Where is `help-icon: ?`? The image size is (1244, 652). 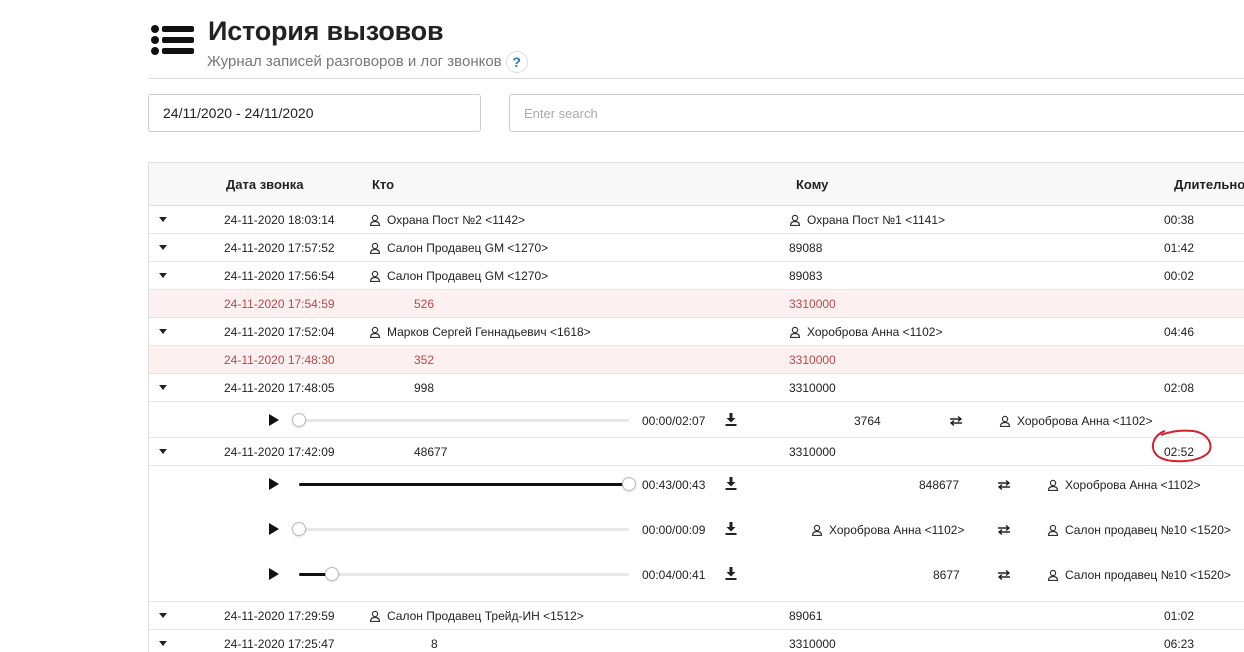 help-icon: ? is located at coordinates (516, 62).